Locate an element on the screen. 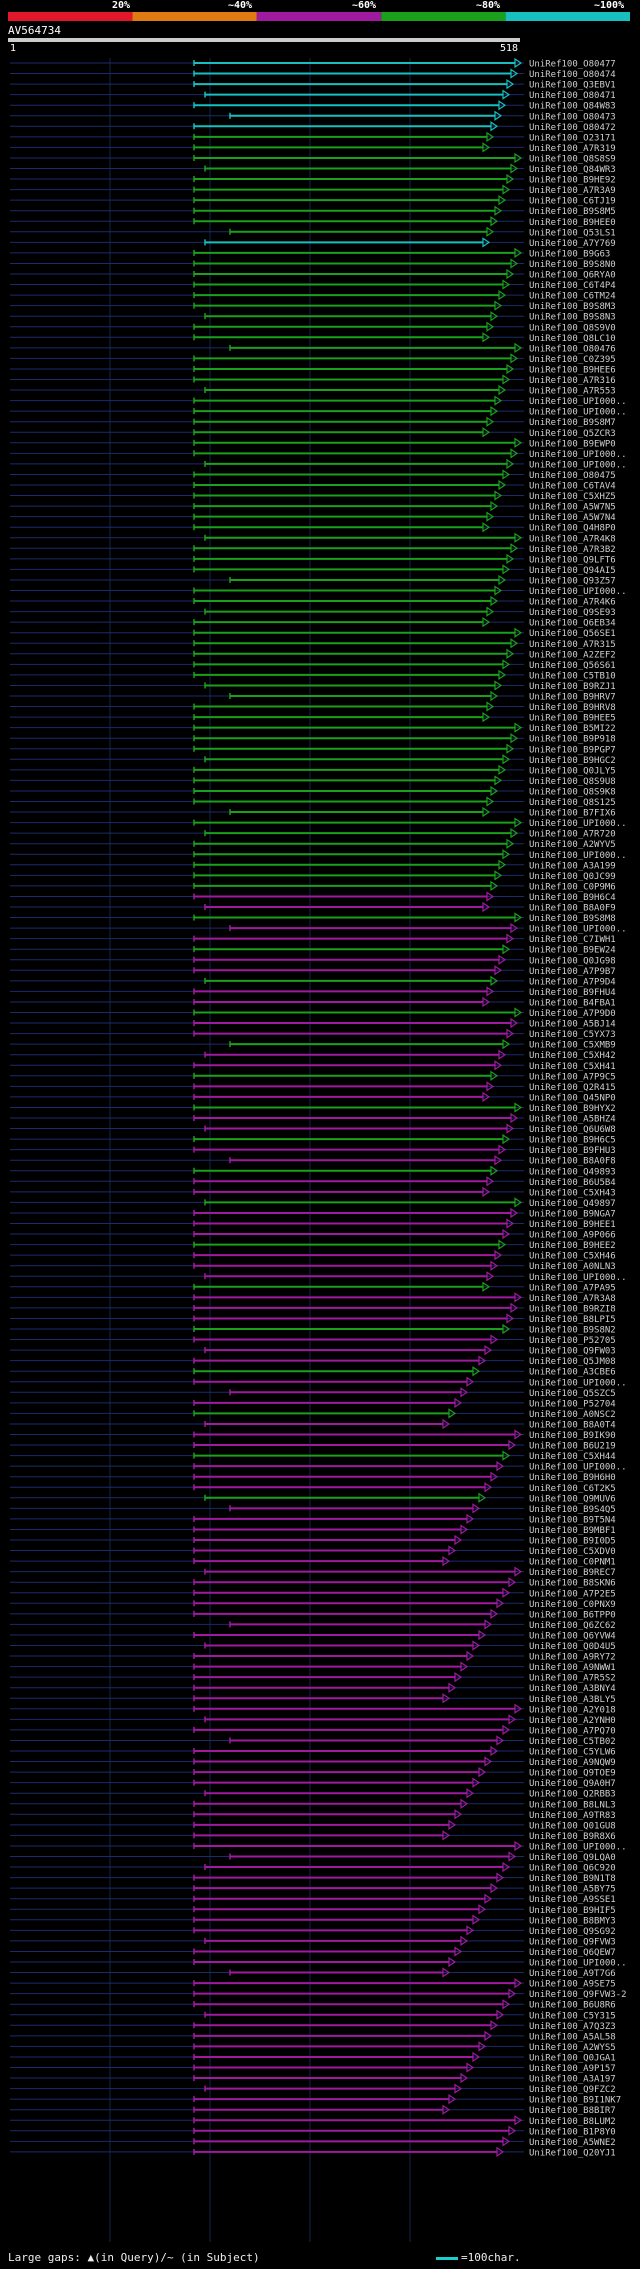 The image size is (640, 2269). hit-label: UniRef100_Q01GU8 is located at coordinates (572, 1826).